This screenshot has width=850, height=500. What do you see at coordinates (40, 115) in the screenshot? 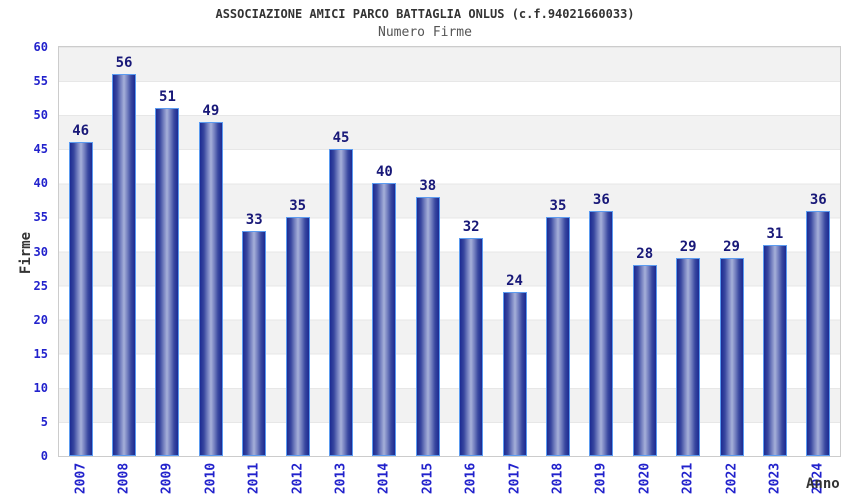
I see `y-tick-label: 50` at bounding box center [40, 115].